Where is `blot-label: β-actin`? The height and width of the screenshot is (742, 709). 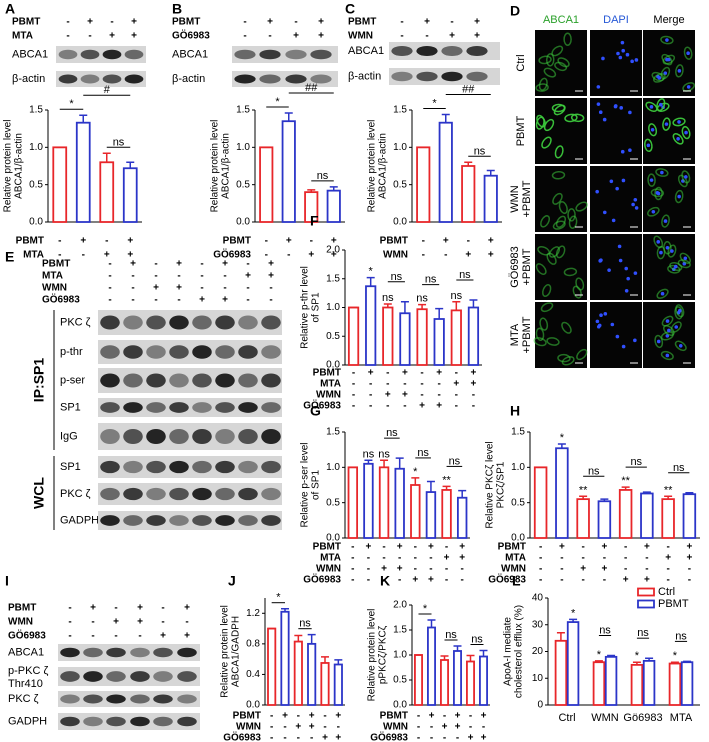 blot-label: β-actin is located at coordinates (28, 79).